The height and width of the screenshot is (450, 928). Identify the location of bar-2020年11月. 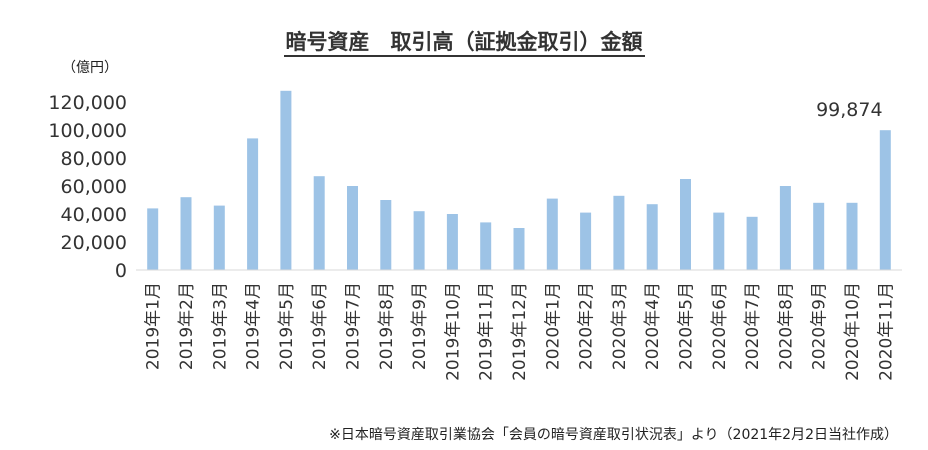
(885, 200).